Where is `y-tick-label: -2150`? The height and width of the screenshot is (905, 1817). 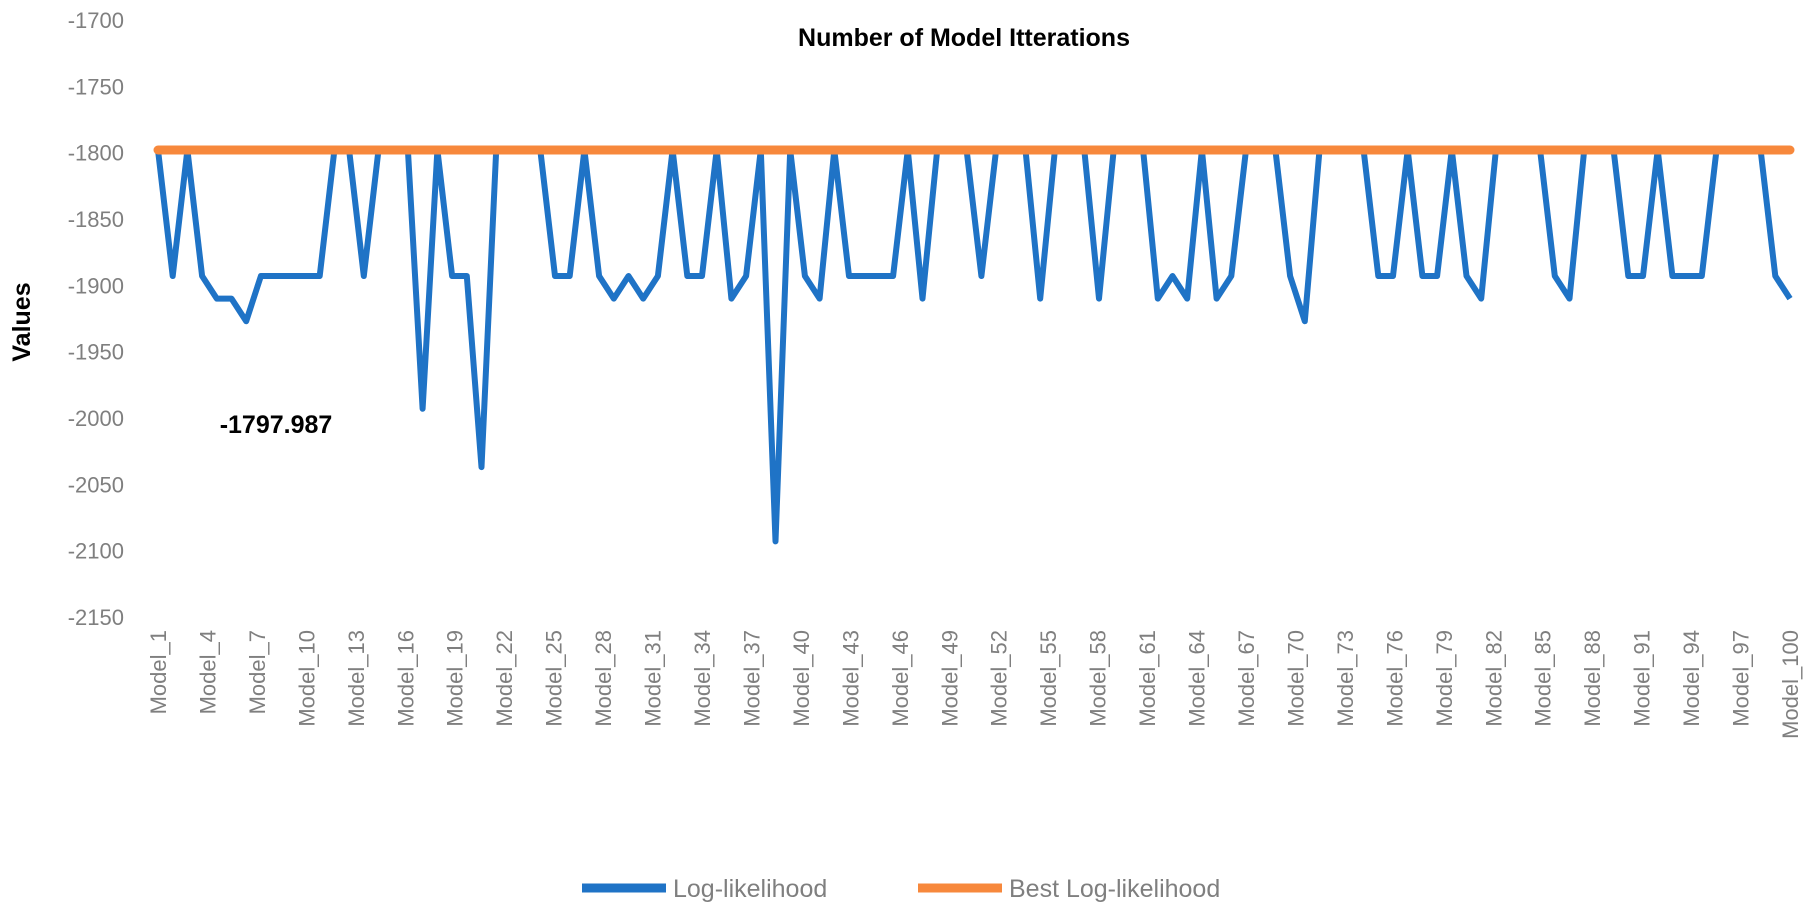 y-tick-label: -2150 is located at coordinates (96, 617).